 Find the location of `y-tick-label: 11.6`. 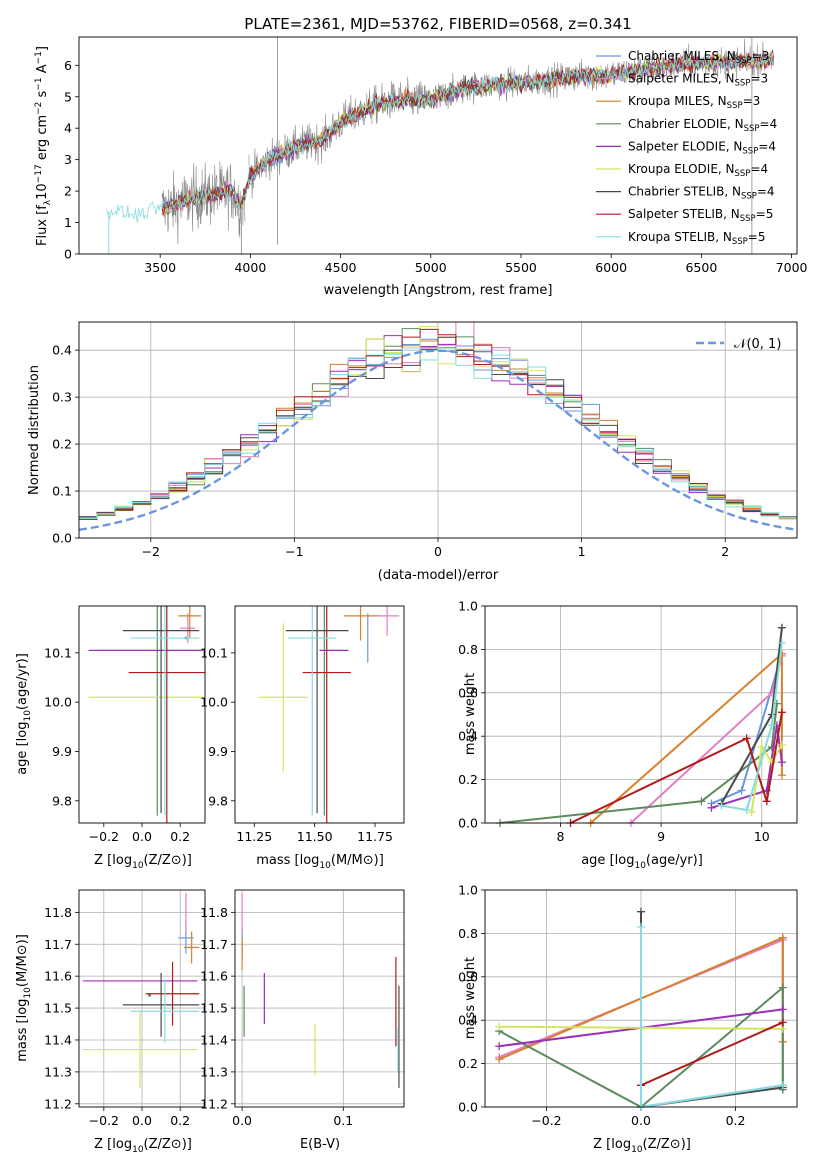

y-tick-label: 11.6 is located at coordinates (58, 976).